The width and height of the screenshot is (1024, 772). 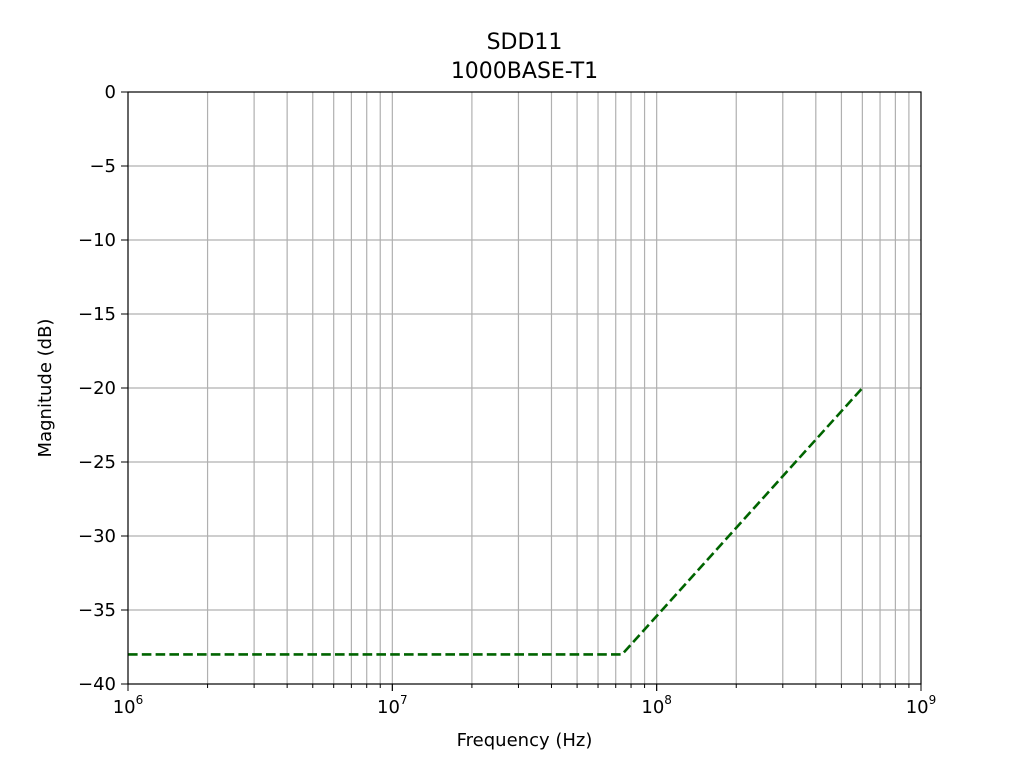 I want to click on y-tick-label: −15, so click(x=97, y=314).